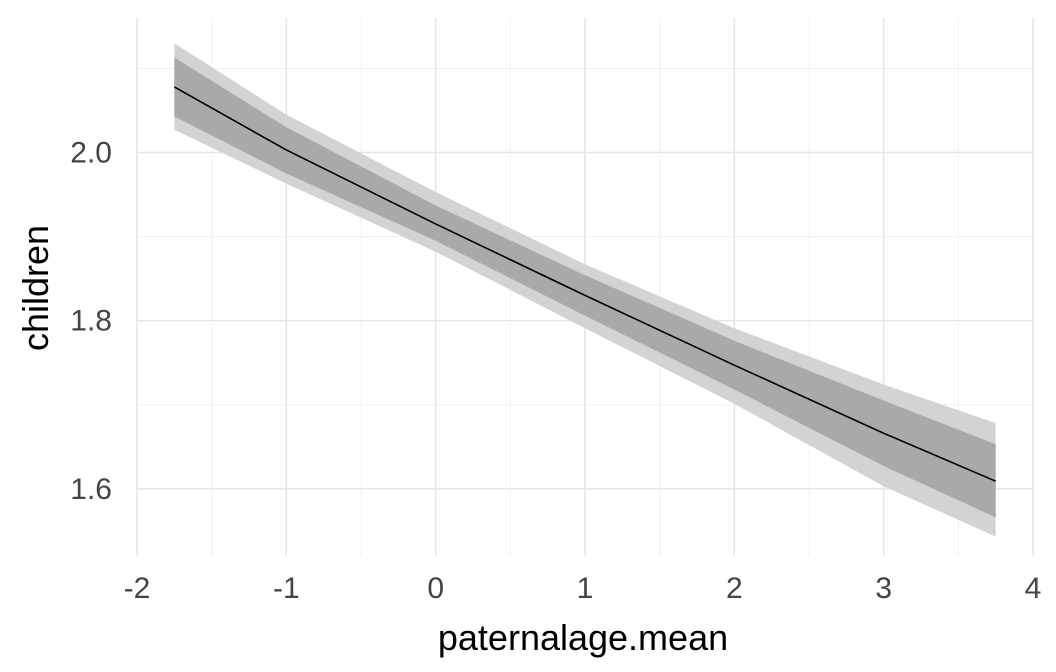  What do you see at coordinates (583, 637) in the screenshot?
I see `x-axis-title: paternalage.mean` at bounding box center [583, 637].